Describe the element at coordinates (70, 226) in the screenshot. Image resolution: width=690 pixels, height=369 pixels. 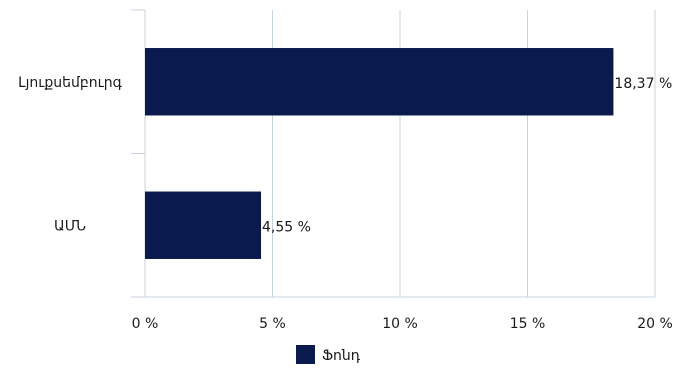
I see `category-label: ԱՄՆ` at that location.